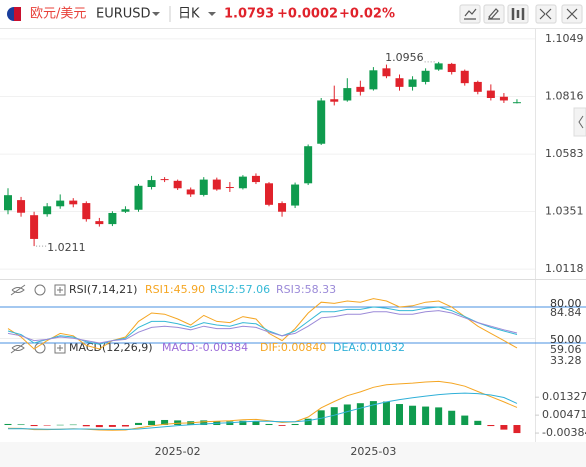 The image size is (586, 467). Describe the element at coordinates (249, 14) in the screenshot. I see `price: 1.0793` at that location.